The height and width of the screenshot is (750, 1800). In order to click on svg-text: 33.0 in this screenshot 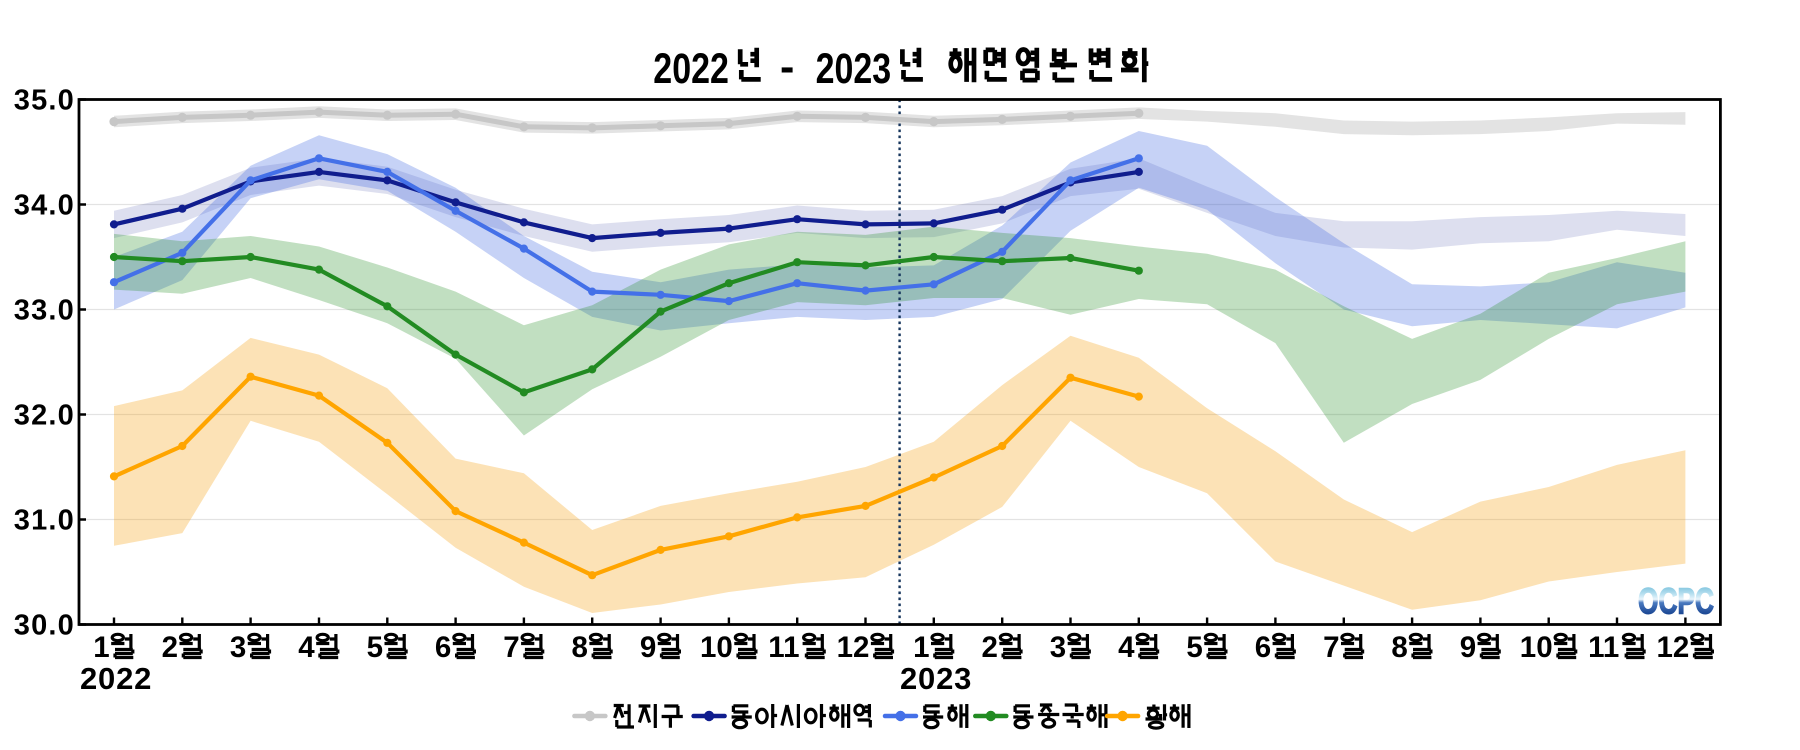, I will do `click(44, 311)`.